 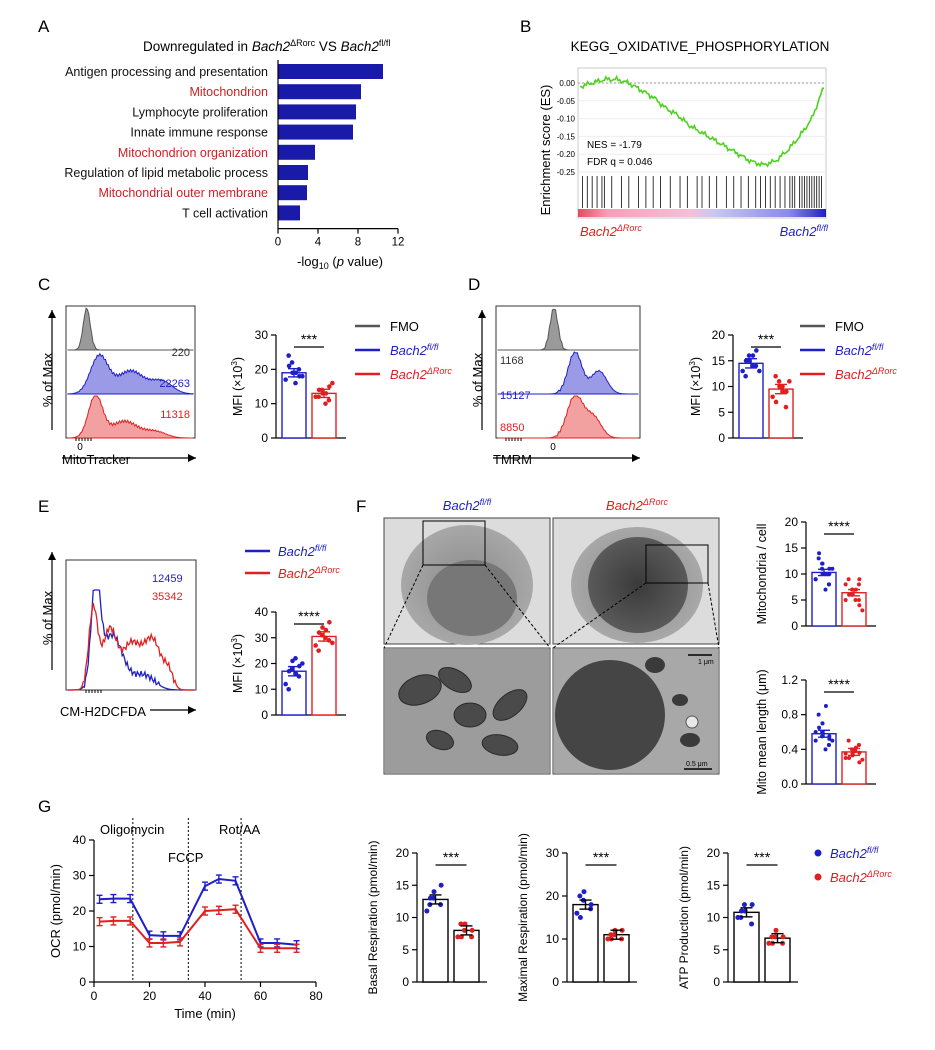 What do you see at coordinates (288, 663) in the screenshot?
I see `panel-e-mfi-chart: 0 10 20 30 40 **** MFI (×103)` at bounding box center [288, 663].